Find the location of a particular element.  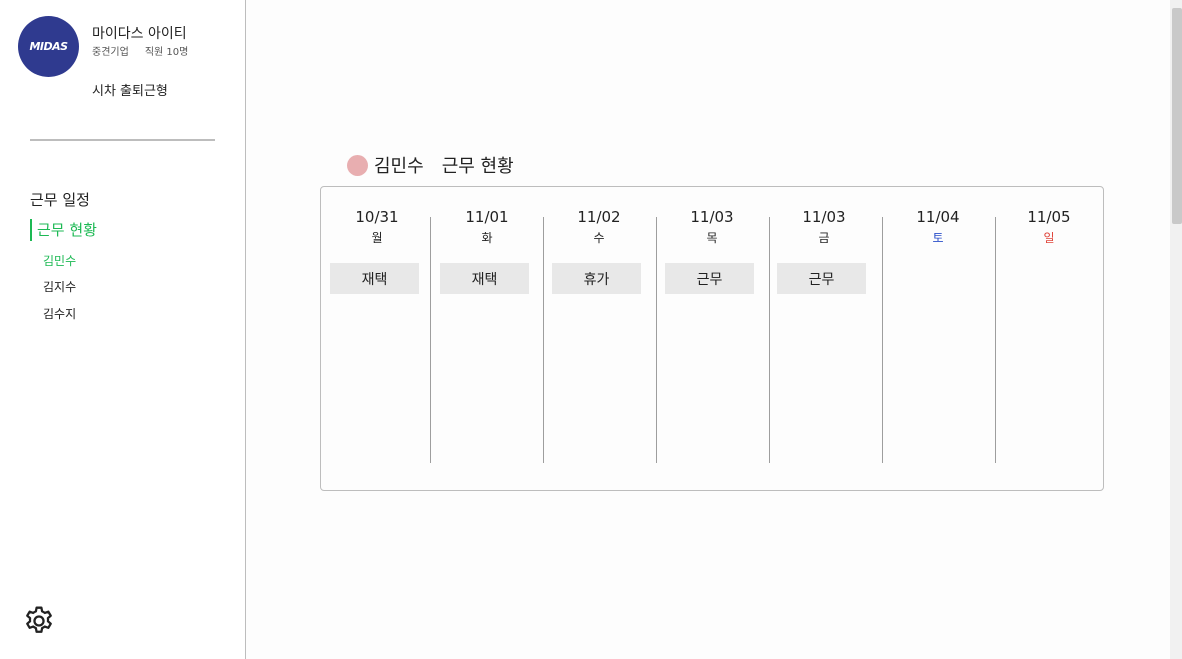

company-meta: 중견기업 직원 10명 is located at coordinates (140, 50).